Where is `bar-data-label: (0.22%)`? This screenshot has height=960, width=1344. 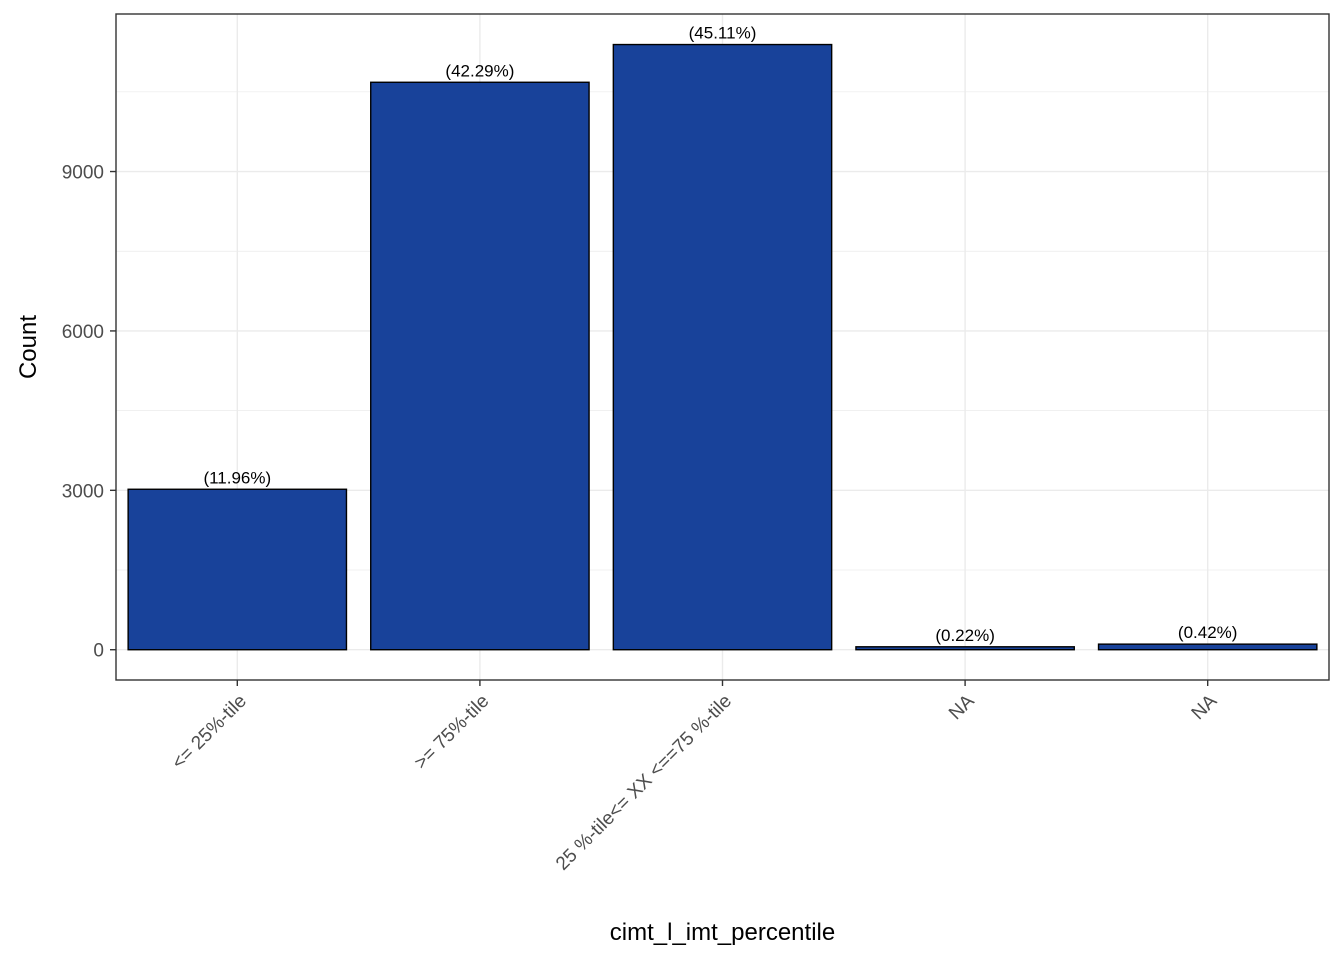
bar-data-label: (0.22%) is located at coordinates (965, 635).